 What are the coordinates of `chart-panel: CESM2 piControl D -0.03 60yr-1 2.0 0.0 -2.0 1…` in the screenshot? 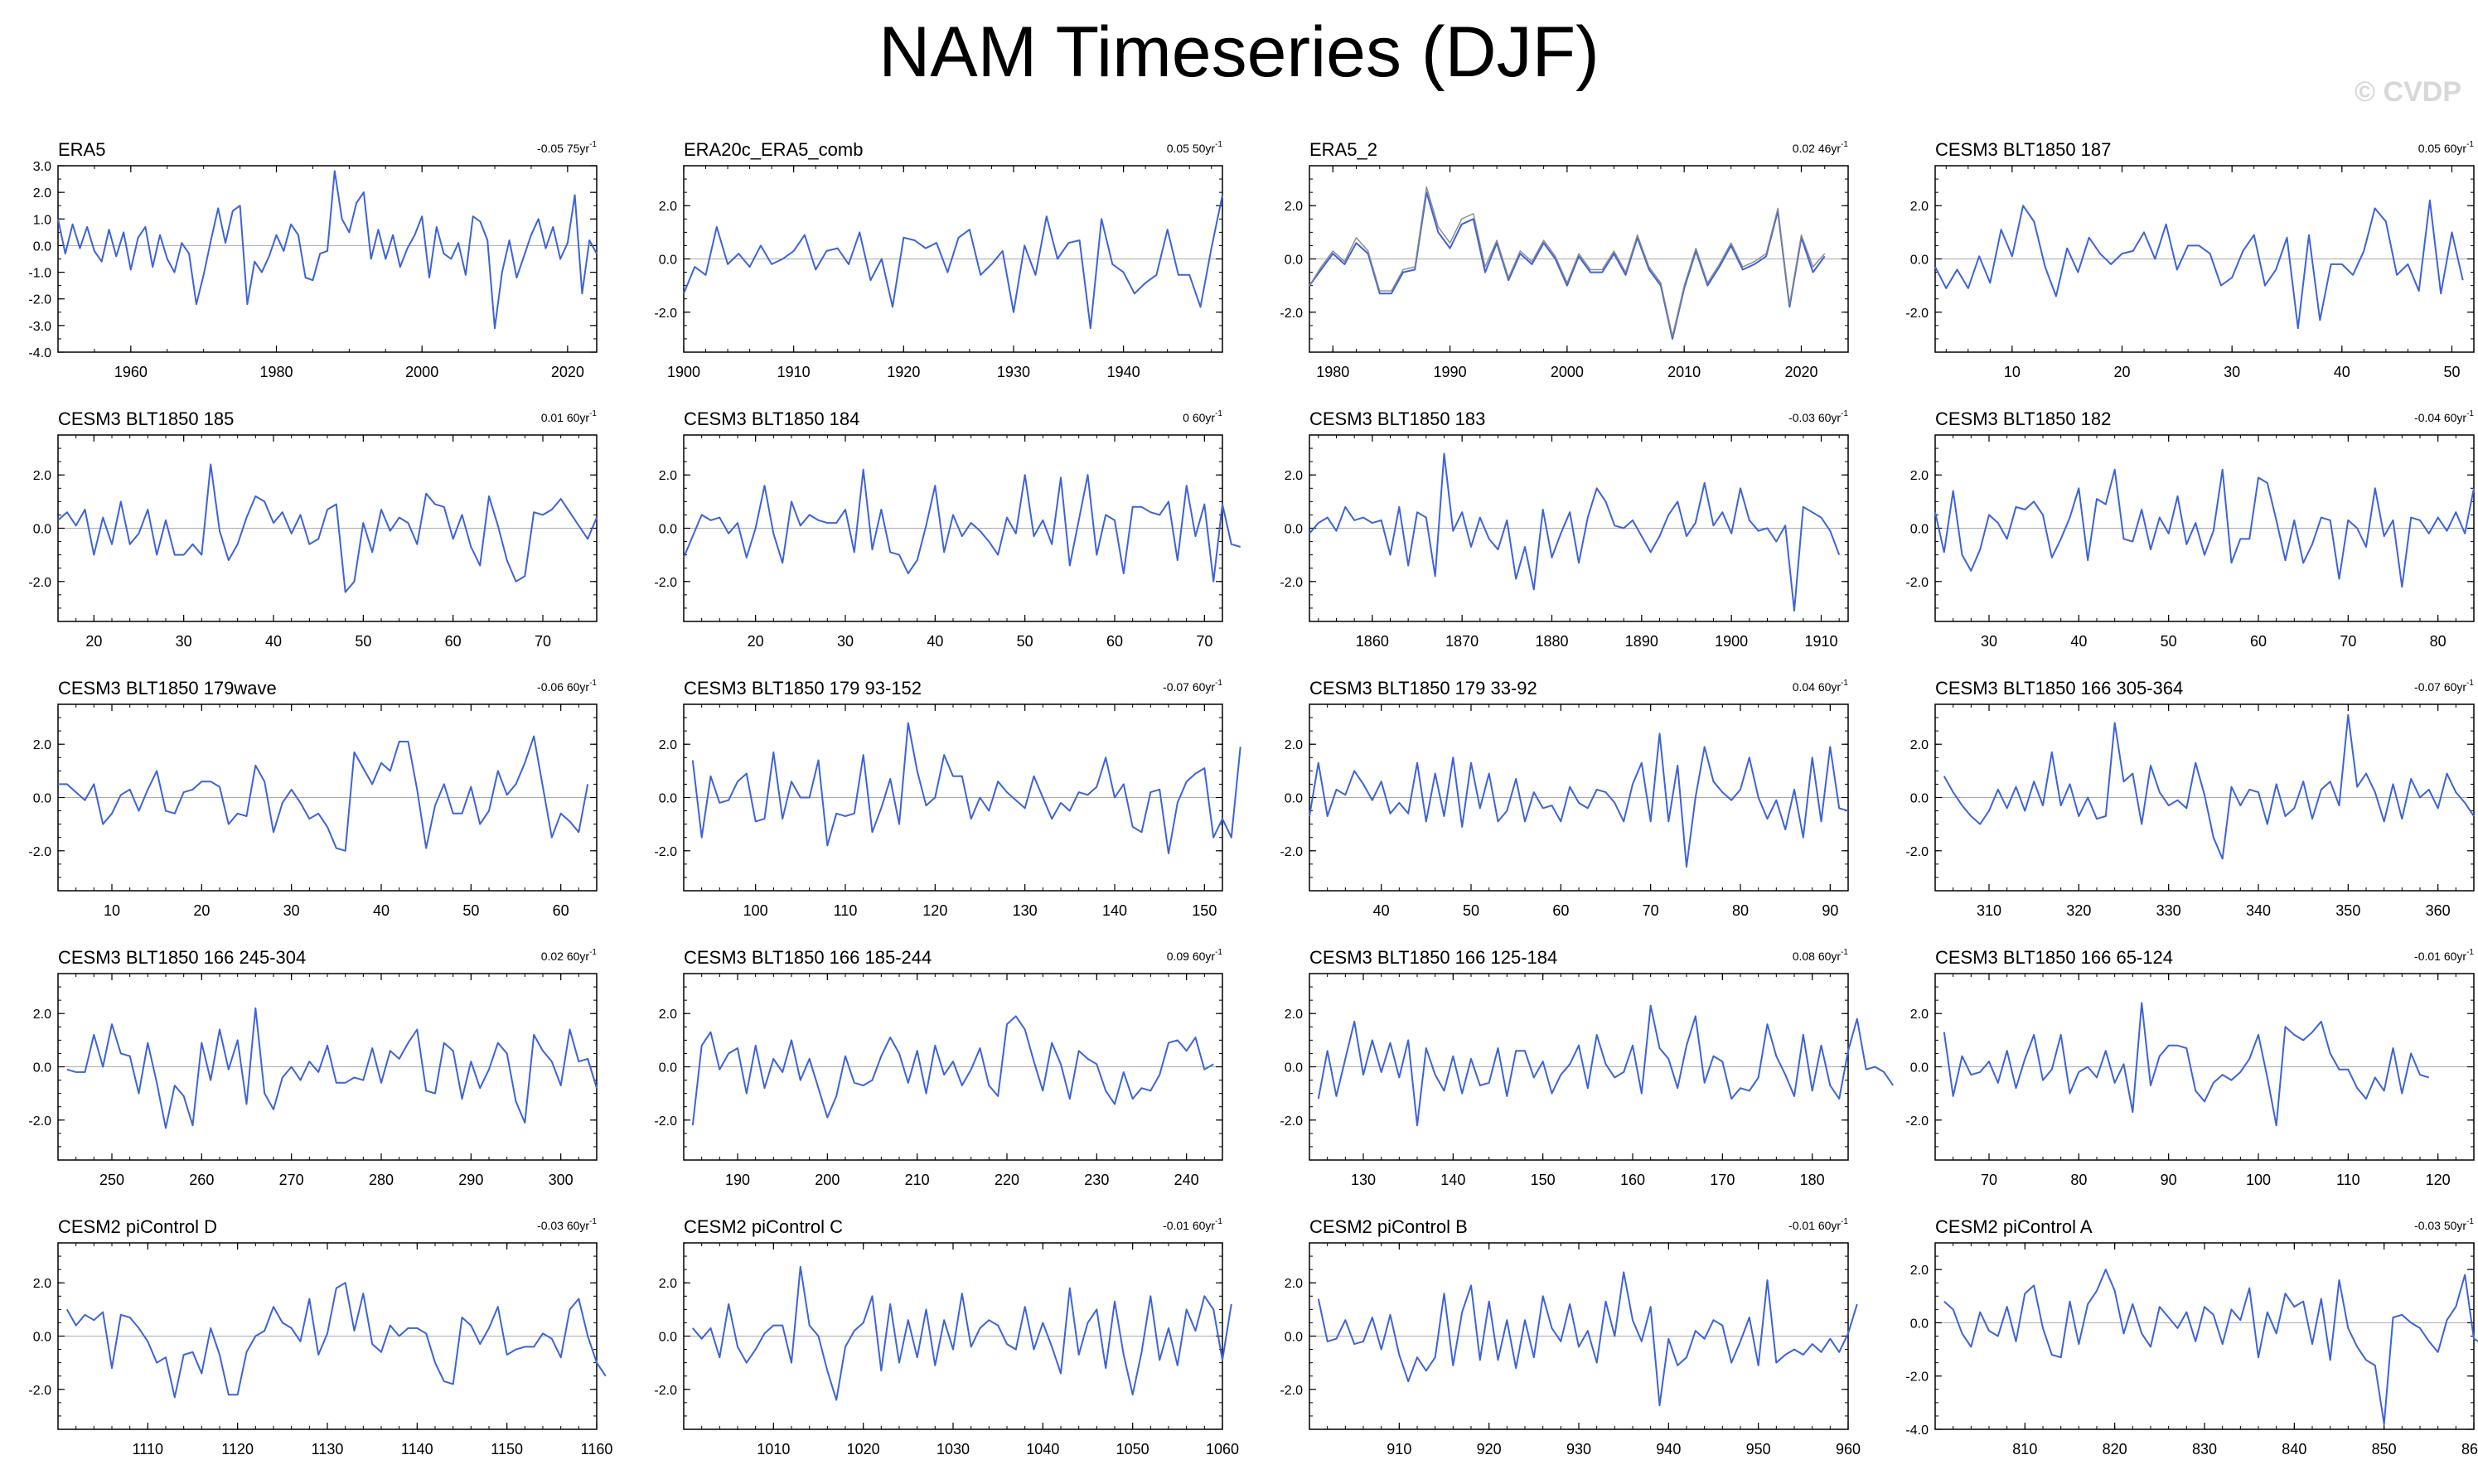 It's located at (320, 1336).